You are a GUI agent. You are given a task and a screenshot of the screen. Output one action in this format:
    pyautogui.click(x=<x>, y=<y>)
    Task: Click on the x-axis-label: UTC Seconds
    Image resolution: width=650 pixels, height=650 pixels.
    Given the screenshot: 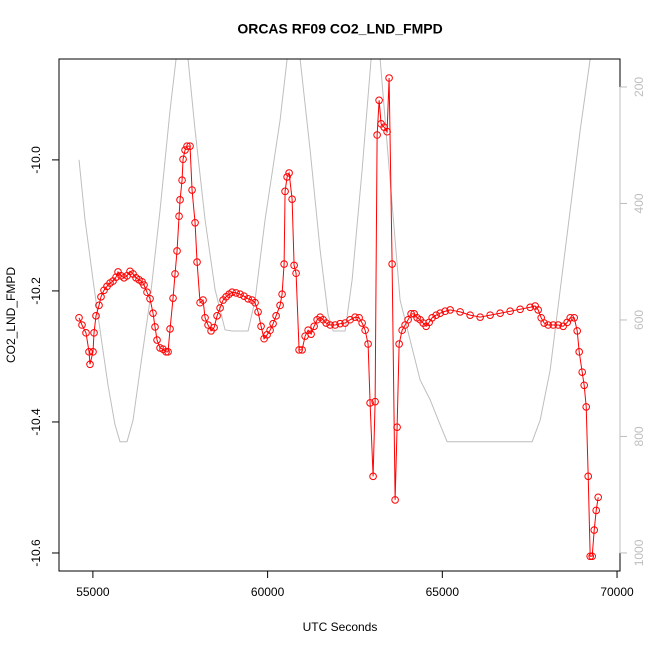 What is the action you would take?
    pyautogui.click(x=340, y=627)
    